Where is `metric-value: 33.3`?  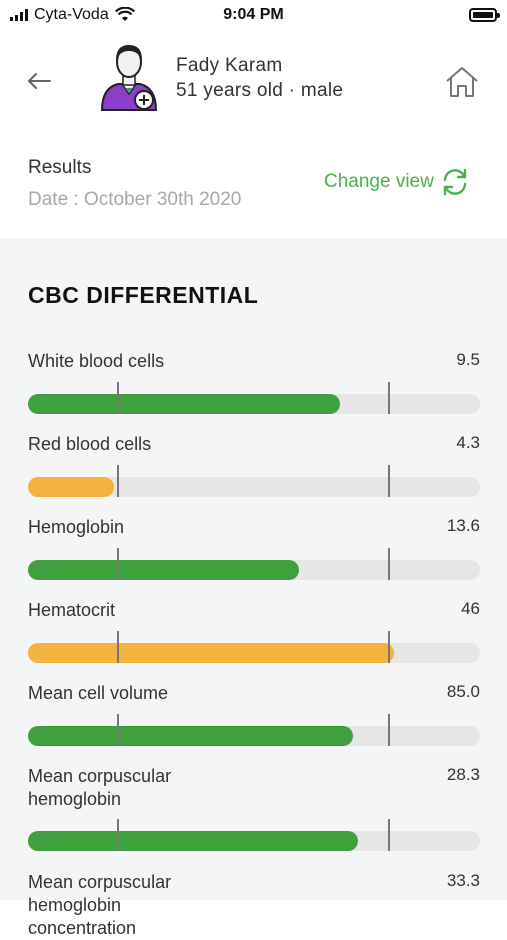
metric-value: 33.3 is located at coordinates (463, 880).